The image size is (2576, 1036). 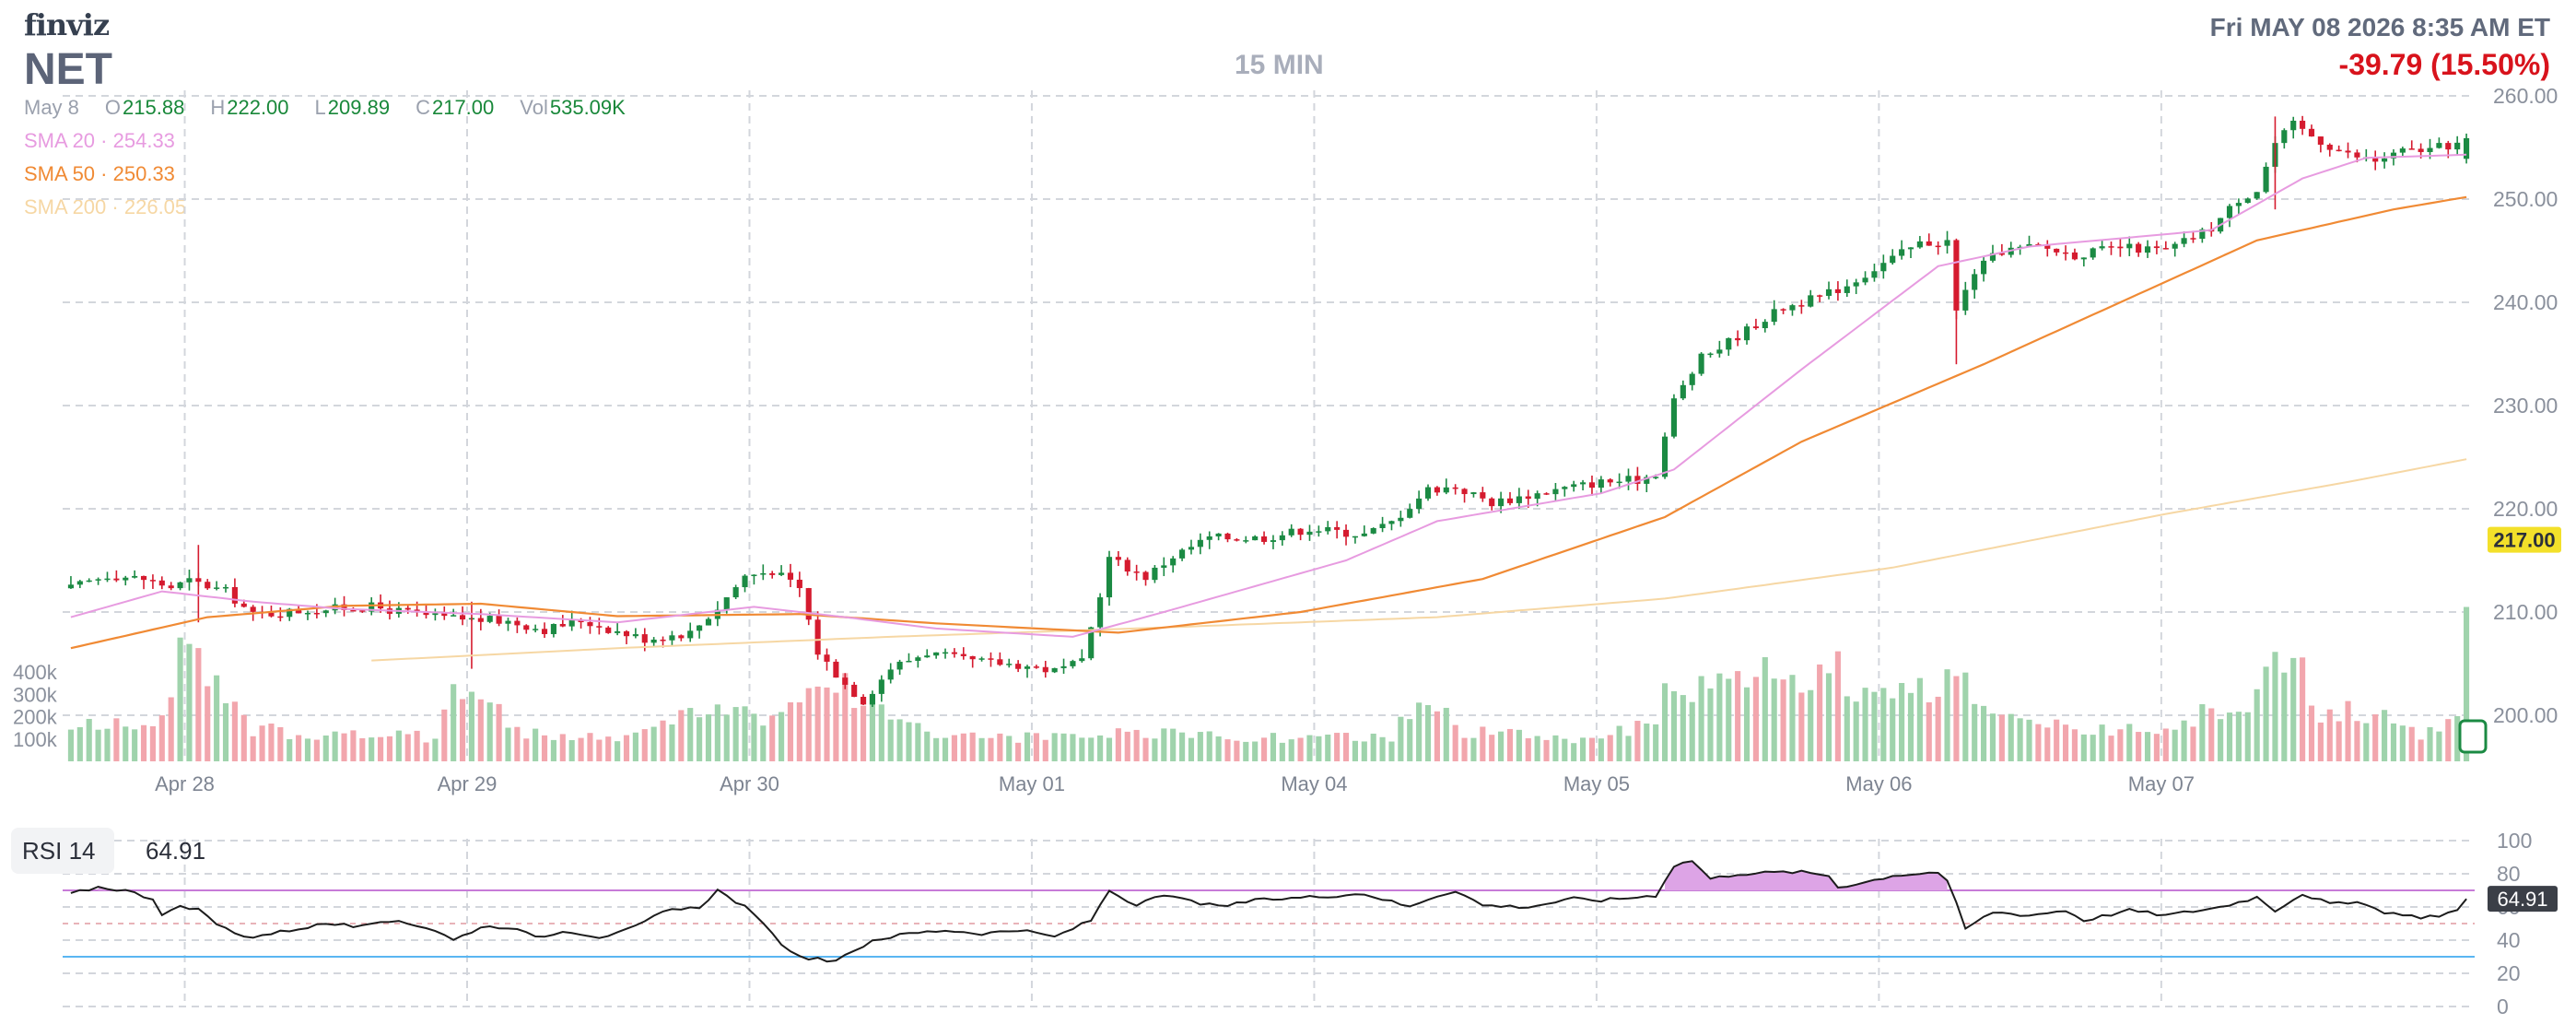 I want to click on sma20-legend: SMA 20 · 254.33, so click(x=99, y=141).